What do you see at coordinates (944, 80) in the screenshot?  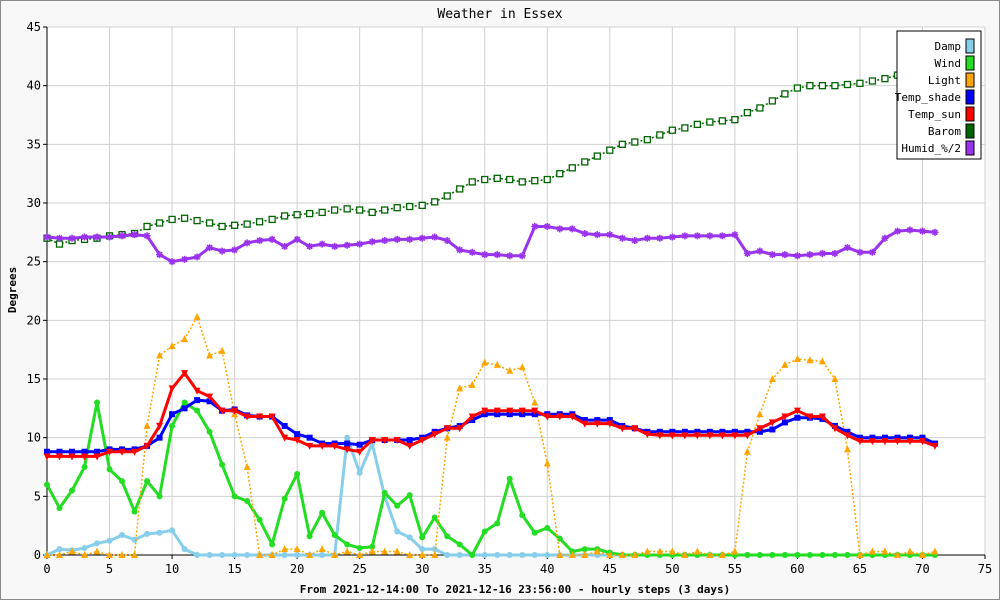 I see `legend-label: Light` at bounding box center [944, 80].